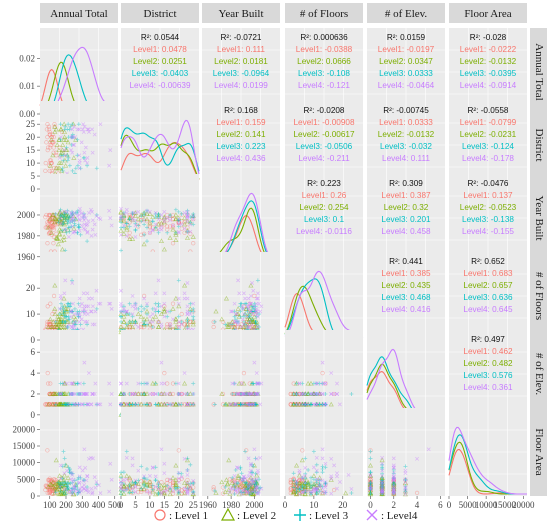 This screenshot has width=550, height=531. I want to click on panel-floor-area-vs-district, so click(158, 452).